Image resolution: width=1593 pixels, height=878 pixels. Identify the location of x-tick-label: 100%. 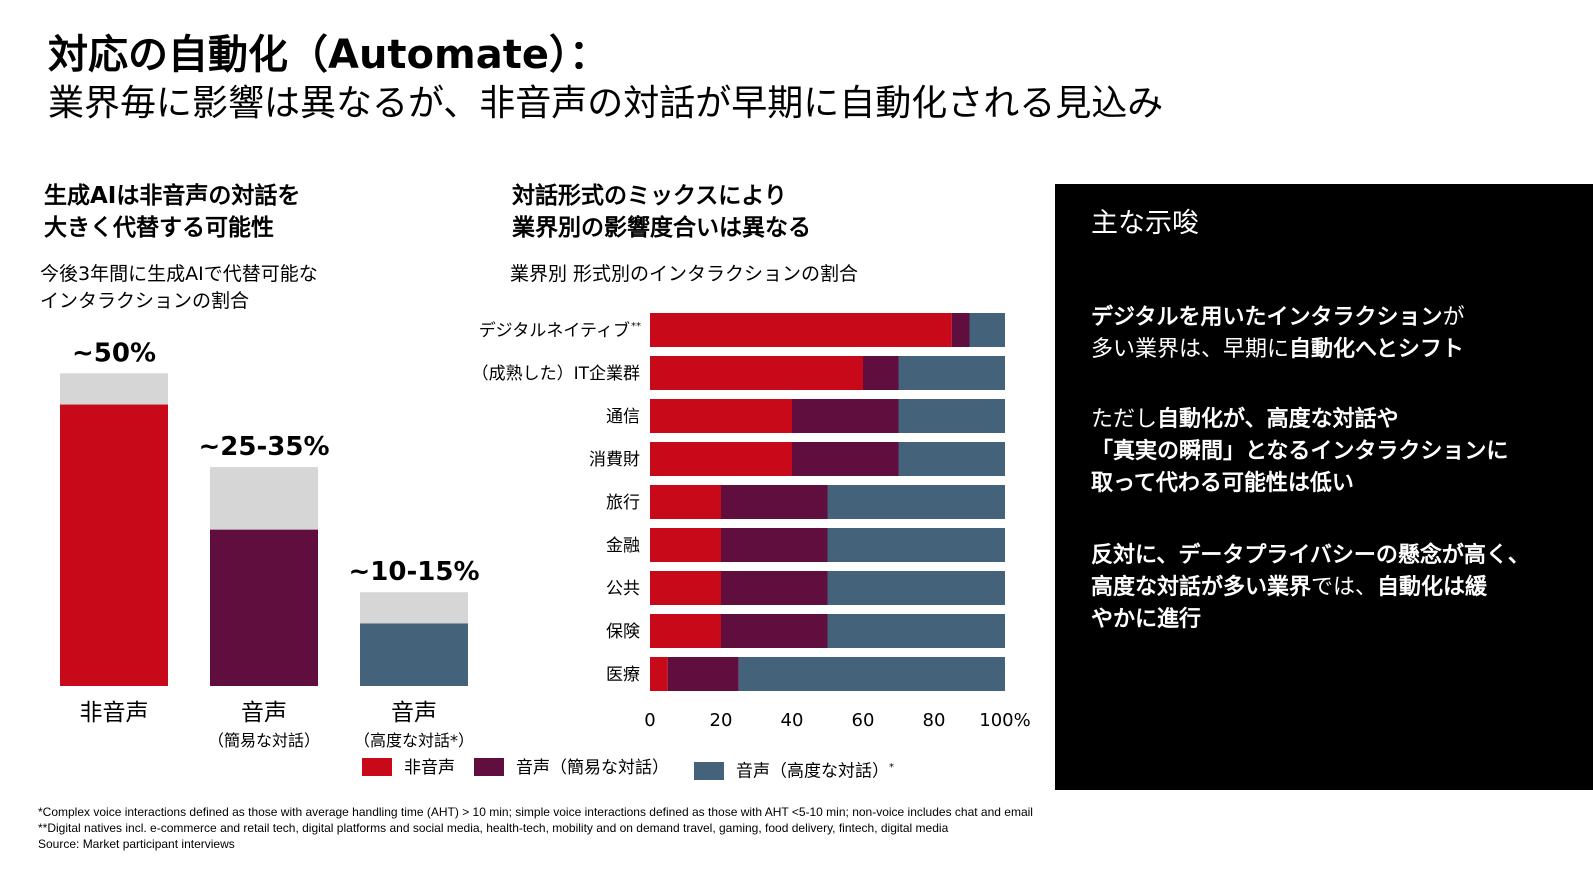
(1004, 720).